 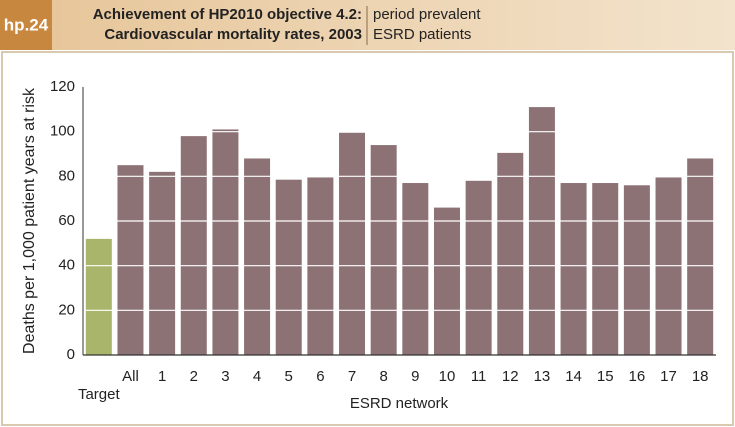 What do you see at coordinates (62, 86) in the screenshot?
I see `y-tick-label: 120` at bounding box center [62, 86].